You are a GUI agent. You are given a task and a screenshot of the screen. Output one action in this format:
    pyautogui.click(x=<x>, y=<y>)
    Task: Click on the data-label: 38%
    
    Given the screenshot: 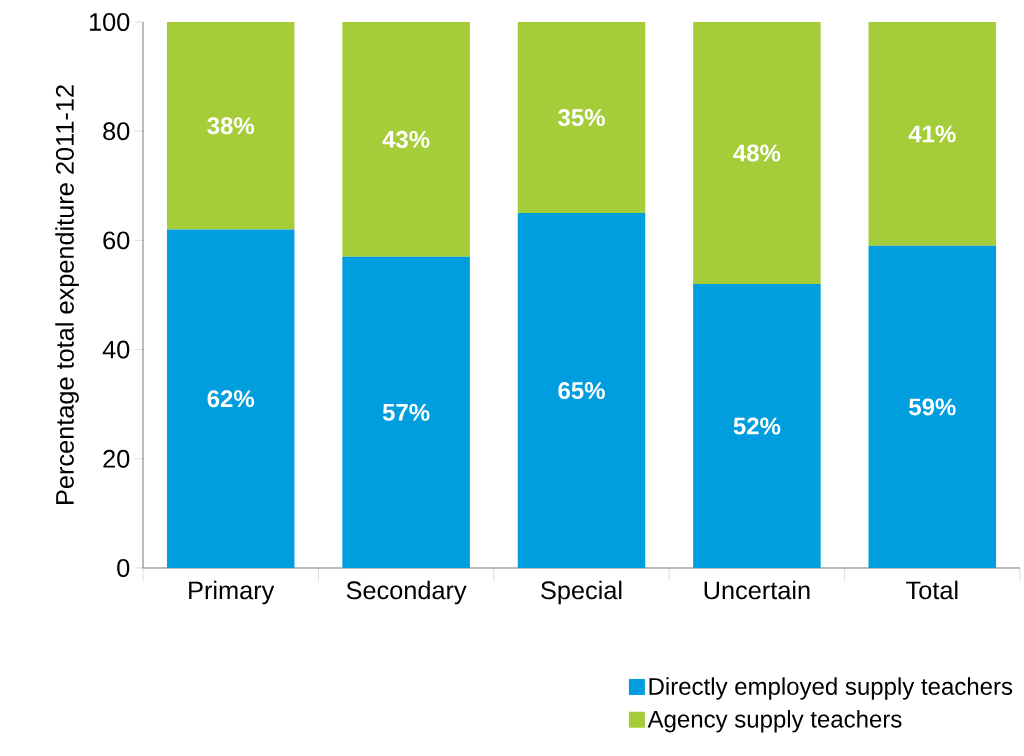 What is the action you would take?
    pyautogui.click(x=231, y=126)
    